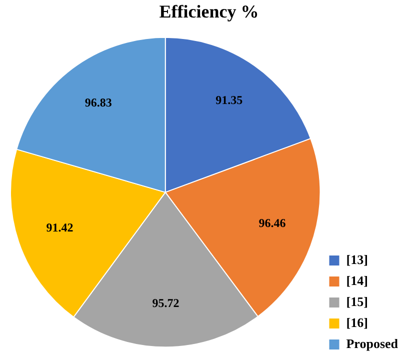 This screenshot has height=363, width=414. What do you see at coordinates (209, 11) in the screenshot?
I see `chart-title: Efficiency %` at bounding box center [209, 11].